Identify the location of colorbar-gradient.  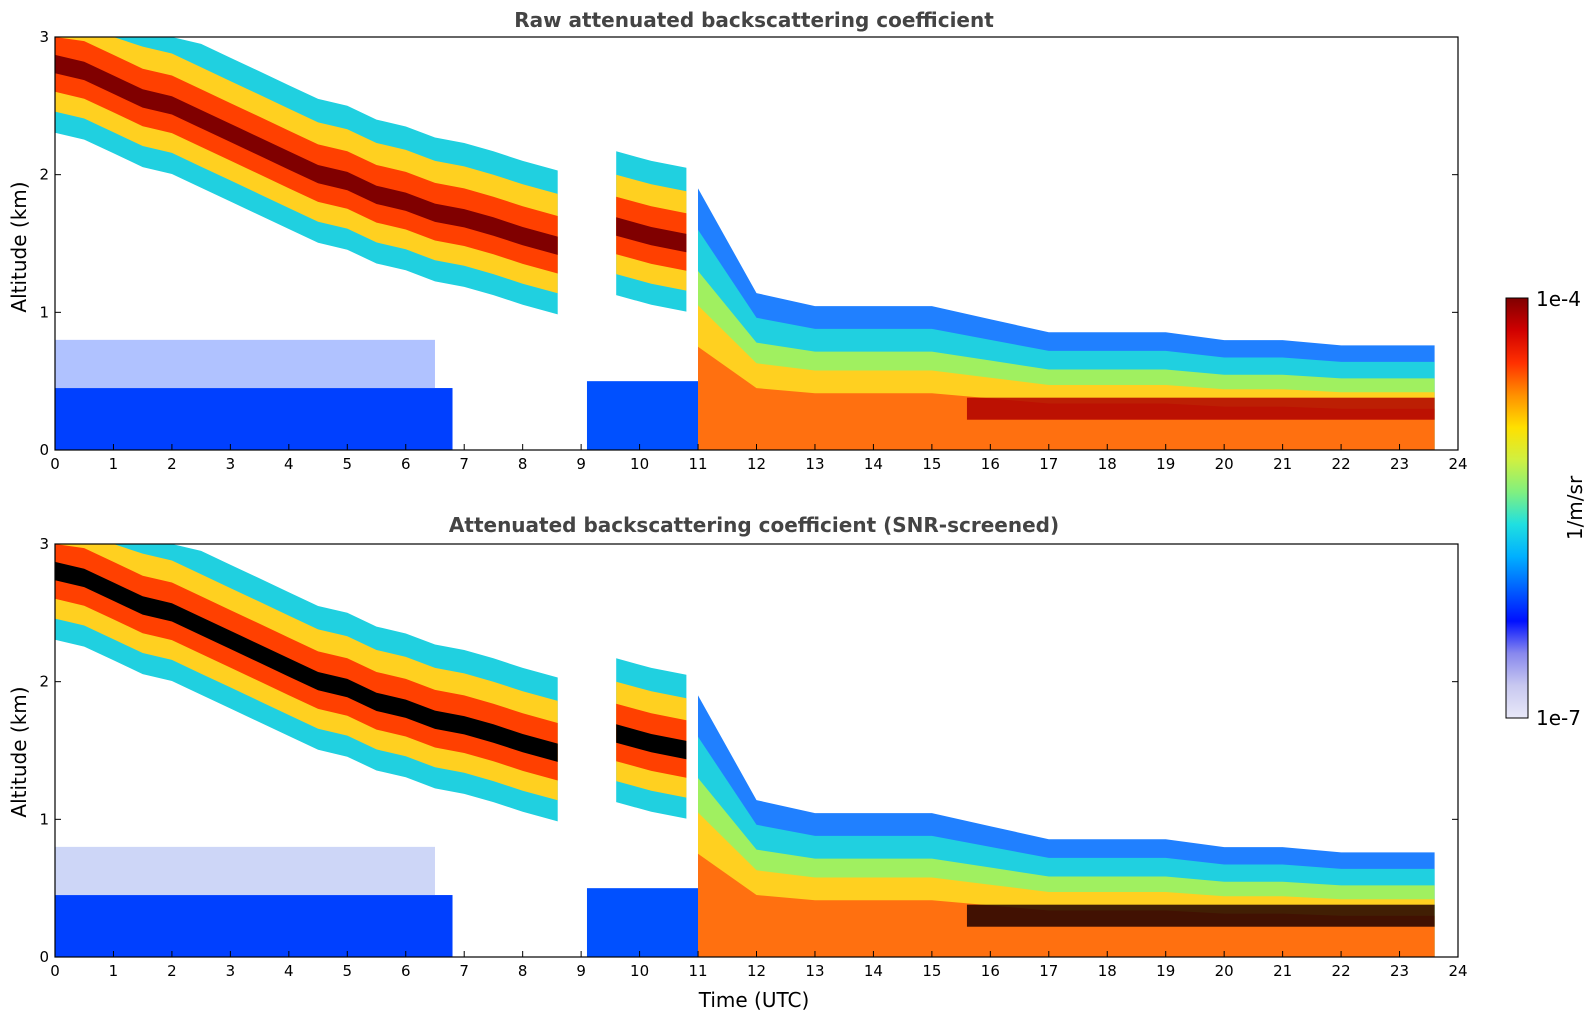
(1517, 508).